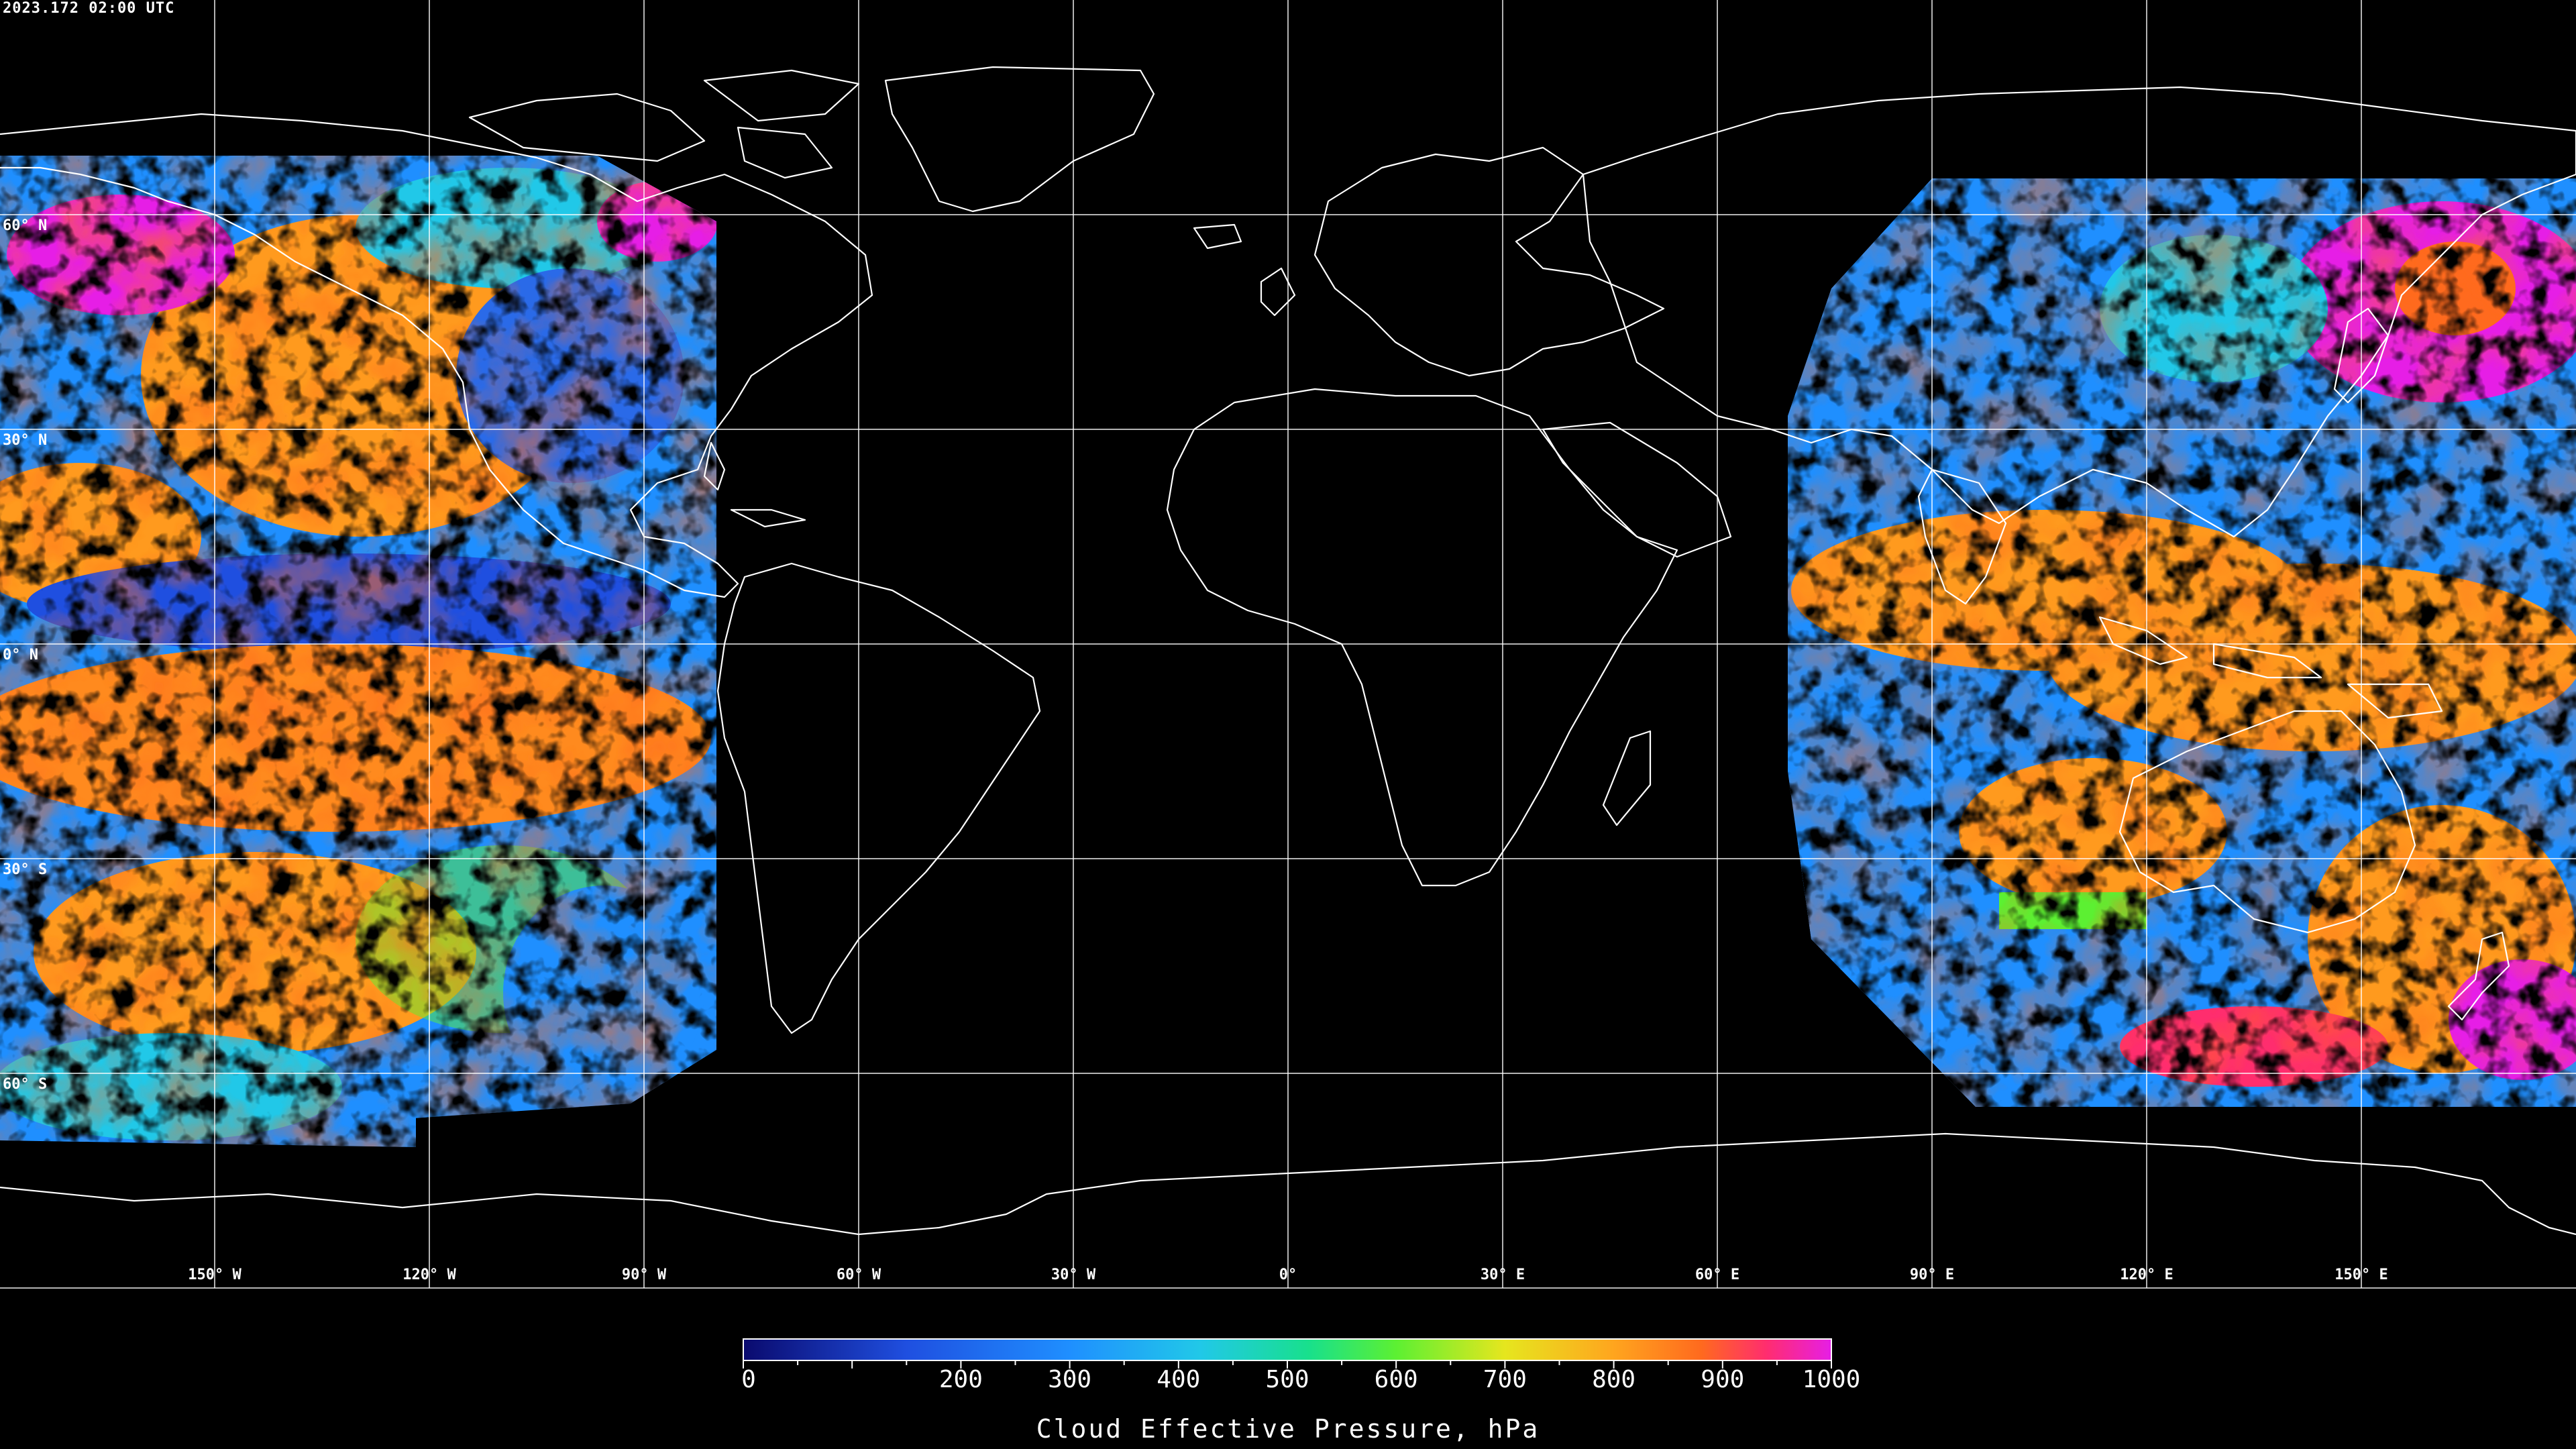  What do you see at coordinates (1288, 1275) in the screenshot?
I see `longitude-label: 0°` at bounding box center [1288, 1275].